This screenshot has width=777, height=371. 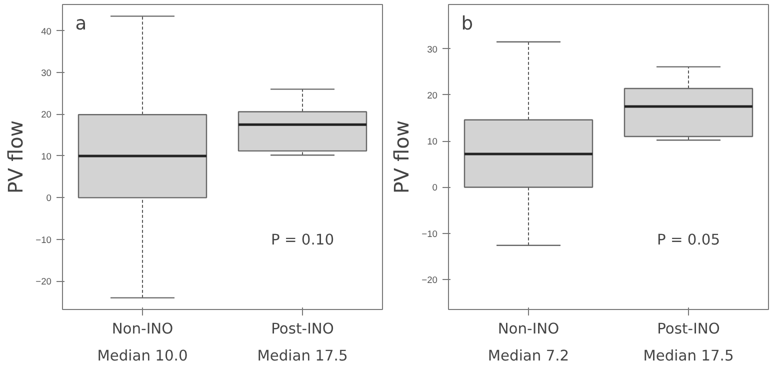 I want to click on text: a, so click(x=81, y=24).